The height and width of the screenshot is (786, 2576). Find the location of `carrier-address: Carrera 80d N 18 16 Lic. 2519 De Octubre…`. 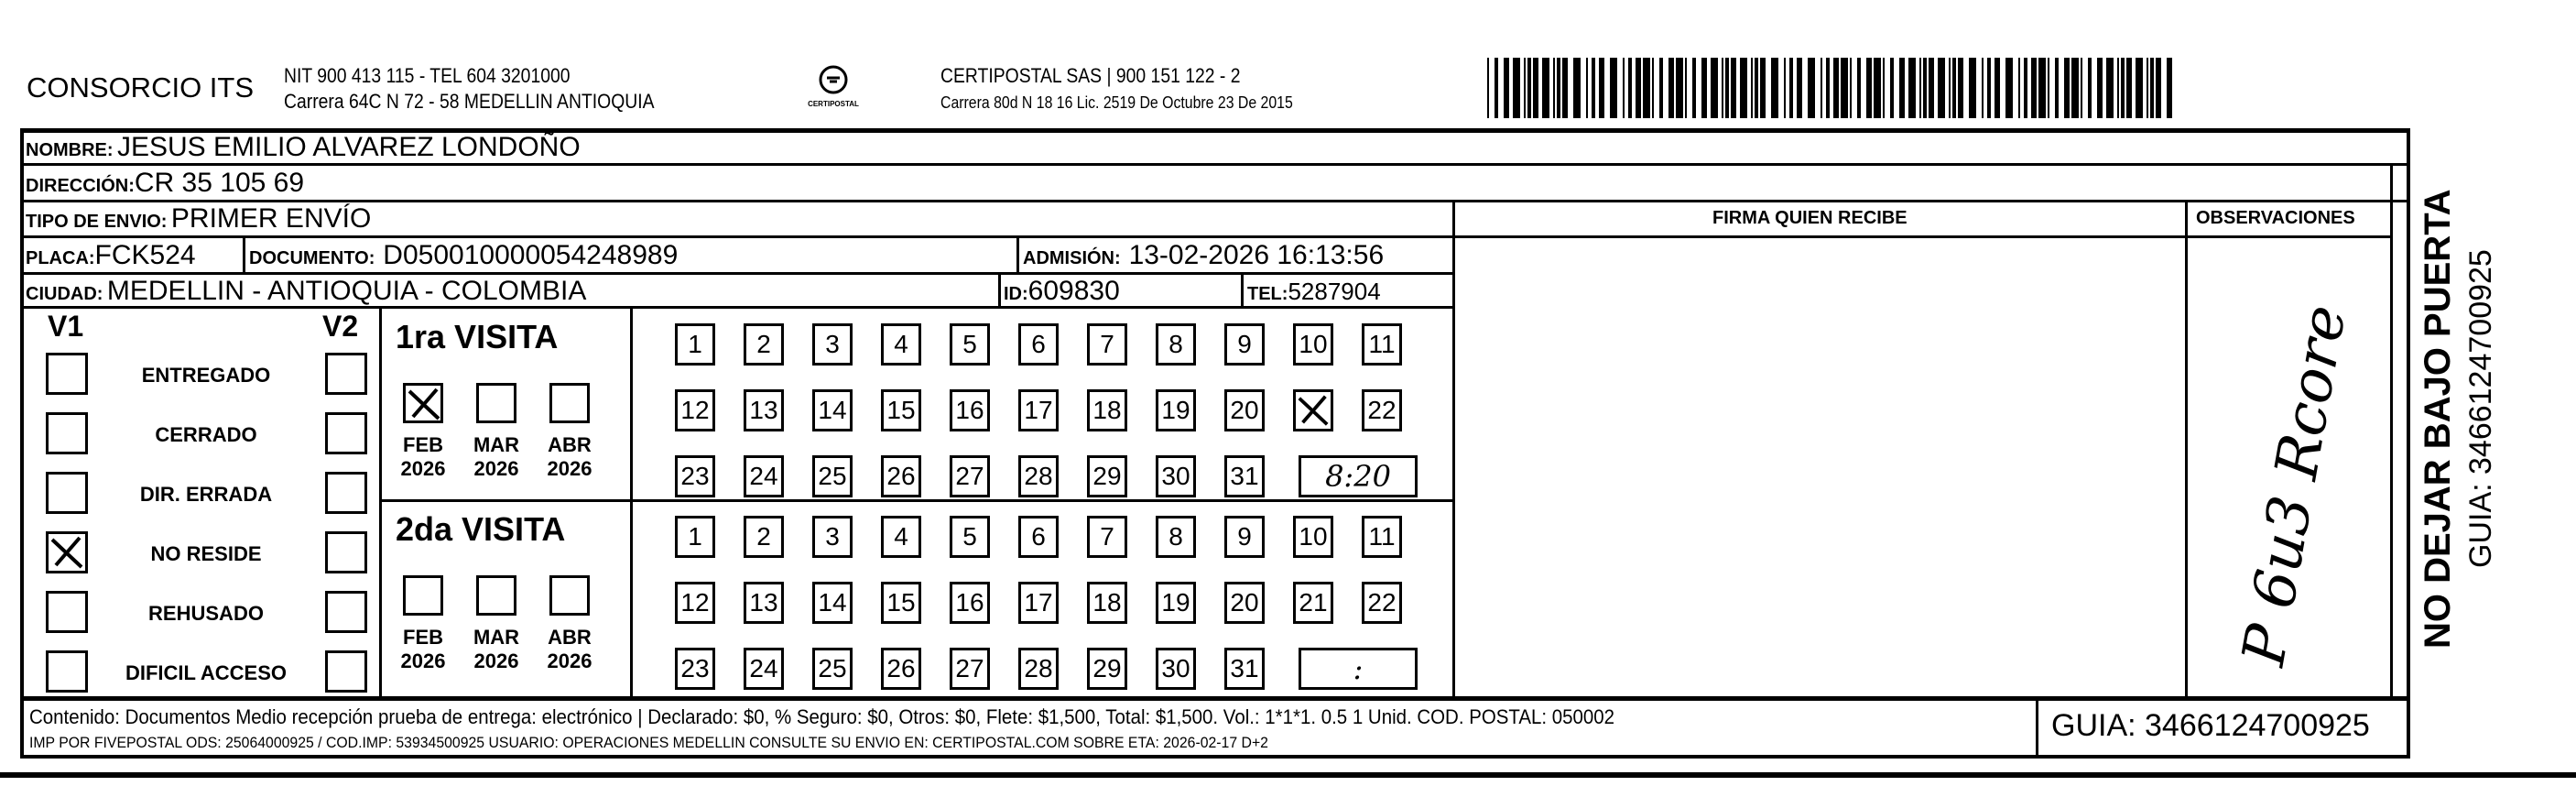

carrier-address: Carrera 80d N 18 16 Lic. 2519 De Octubre… is located at coordinates (1116, 102).